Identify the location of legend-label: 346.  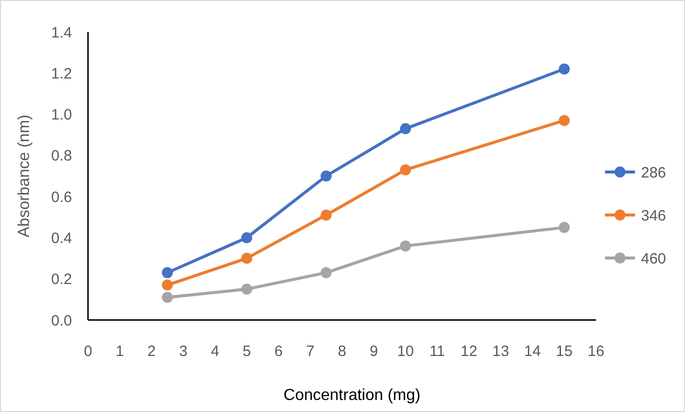
(653, 215).